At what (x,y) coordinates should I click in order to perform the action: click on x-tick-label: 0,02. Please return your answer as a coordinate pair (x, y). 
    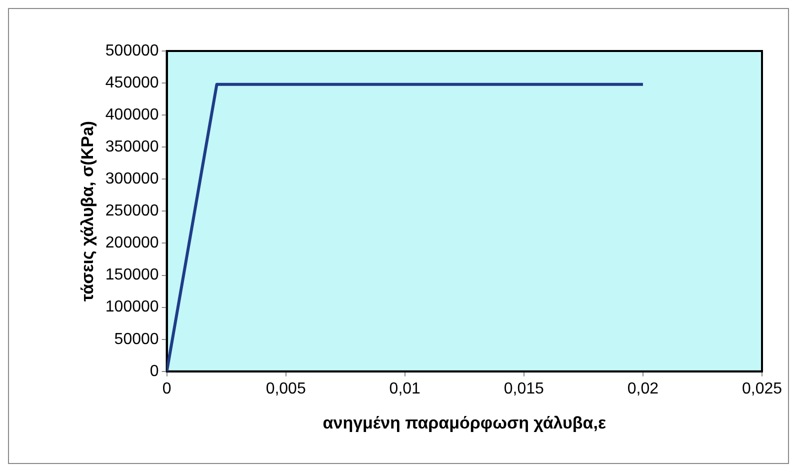
    Looking at the image, I should click on (643, 389).